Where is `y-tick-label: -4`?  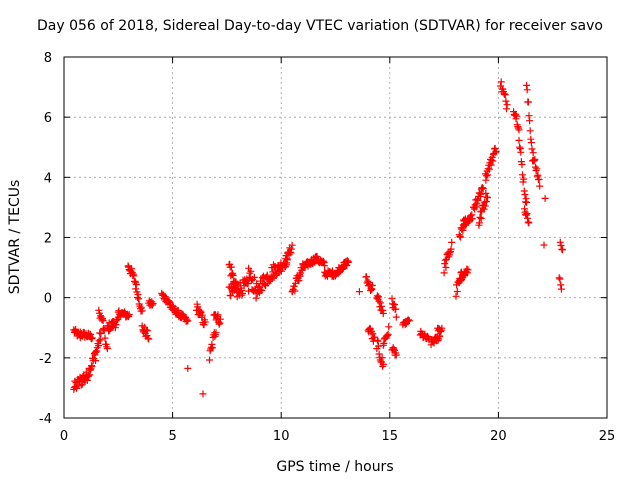 y-tick-label: -4 is located at coordinates (45, 419).